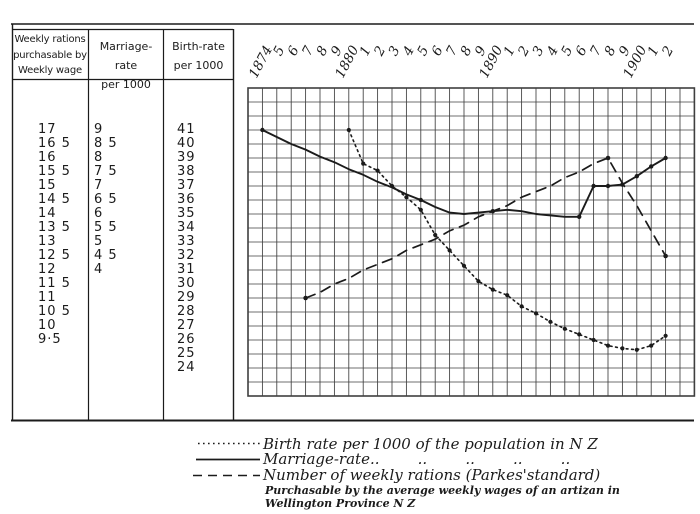 The width and height of the screenshot is (700, 514). What do you see at coordinates (54, 143) in the screenshot?
I see `rations-value: 16 5` at bounding box center [54, 143].